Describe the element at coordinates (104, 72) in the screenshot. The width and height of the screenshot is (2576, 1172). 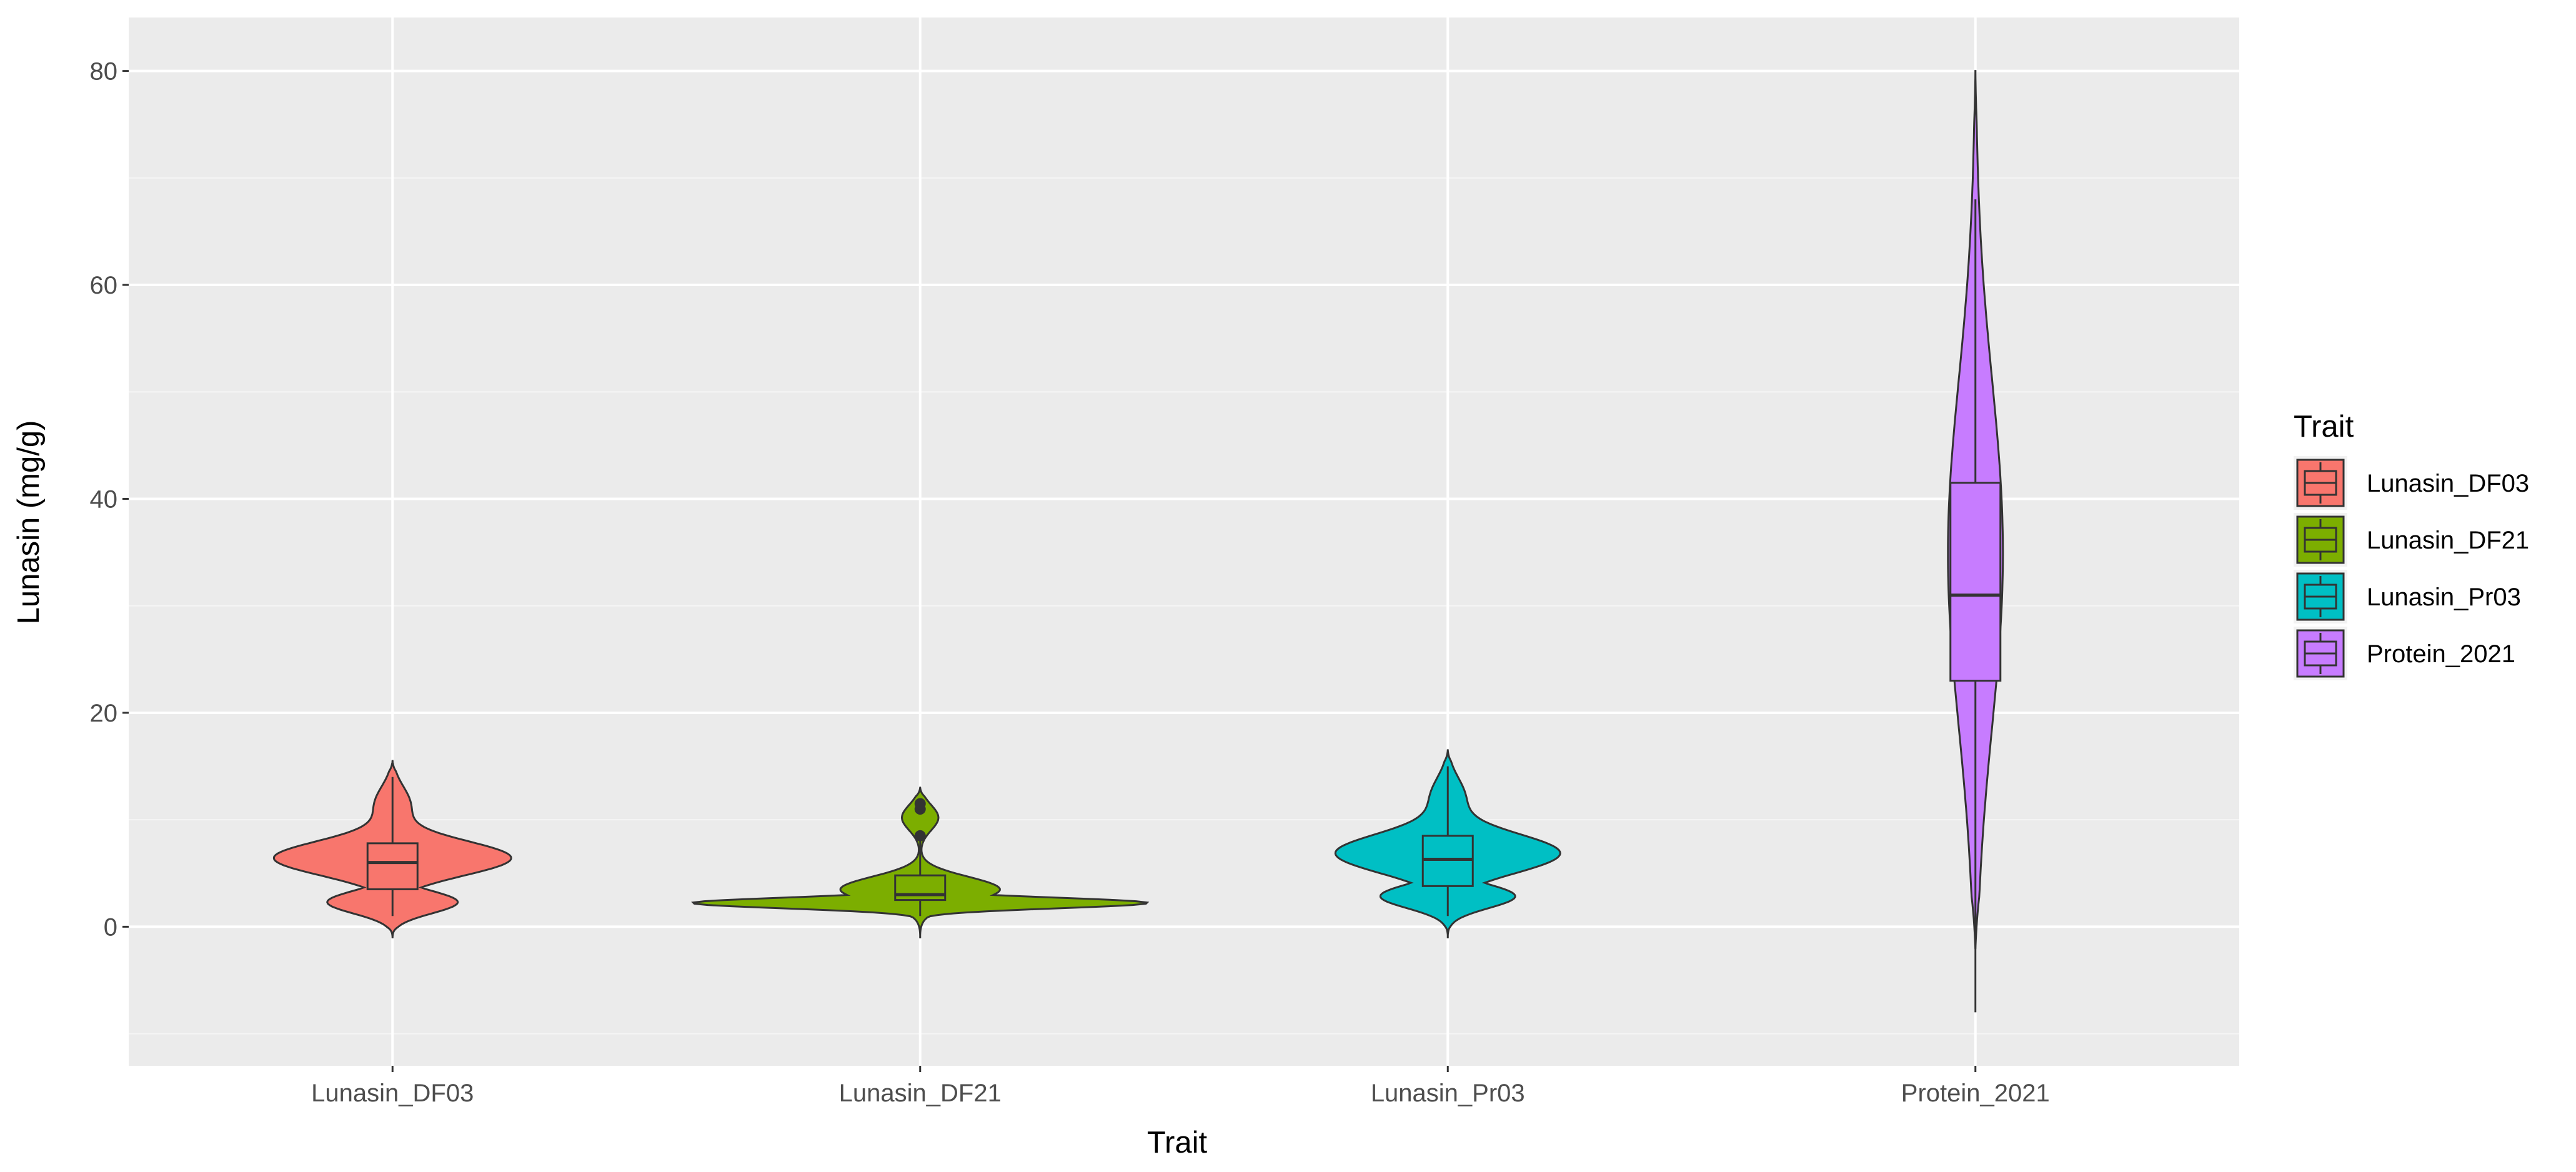
I see `y-tick-label: 80` at that location.